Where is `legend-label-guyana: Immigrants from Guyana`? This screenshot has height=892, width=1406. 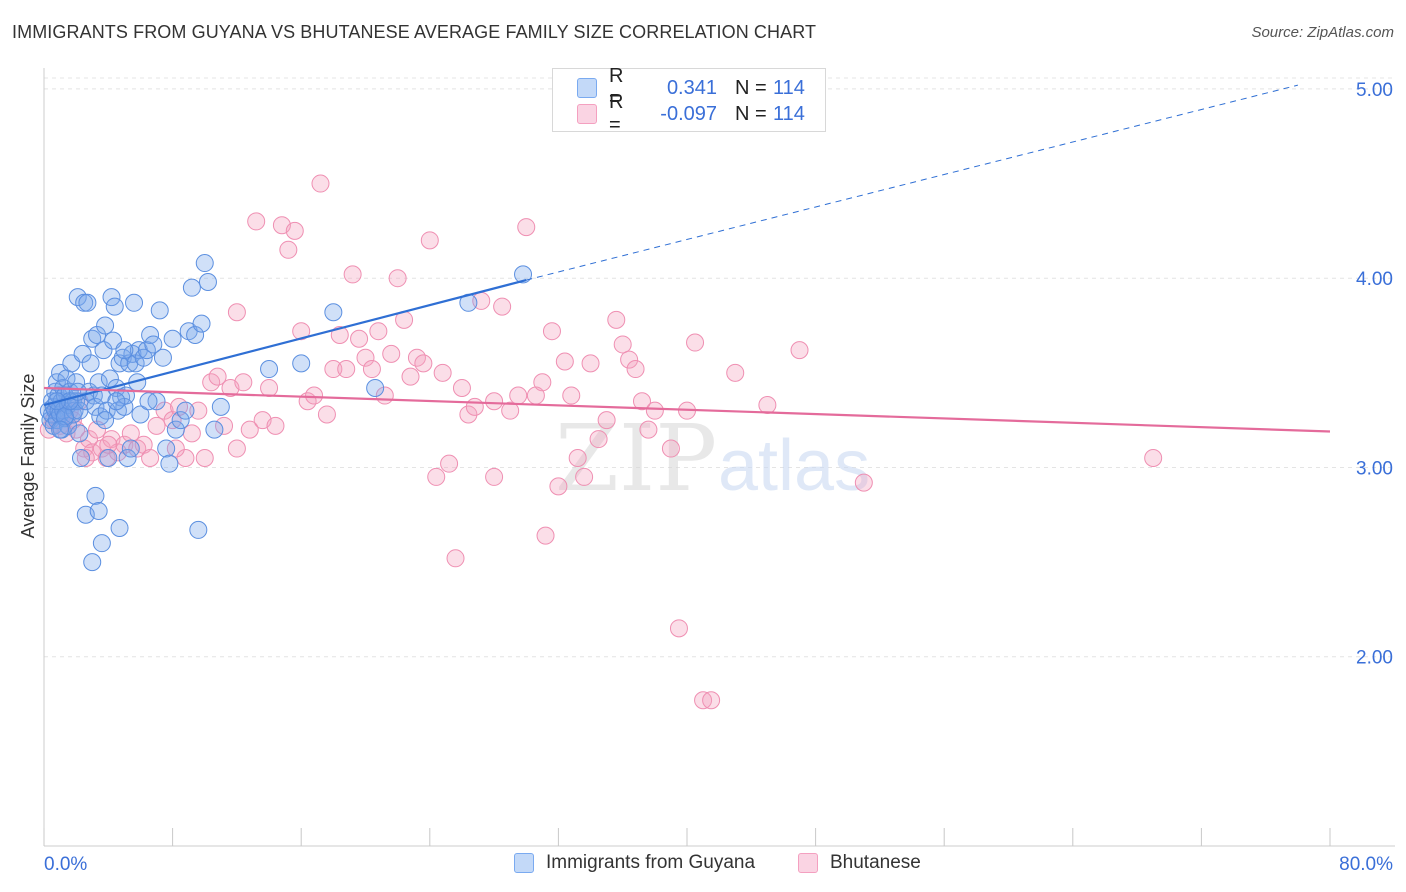
legend-label-guyana: Immigrants from Guyana is located at coordinates (651, 862).